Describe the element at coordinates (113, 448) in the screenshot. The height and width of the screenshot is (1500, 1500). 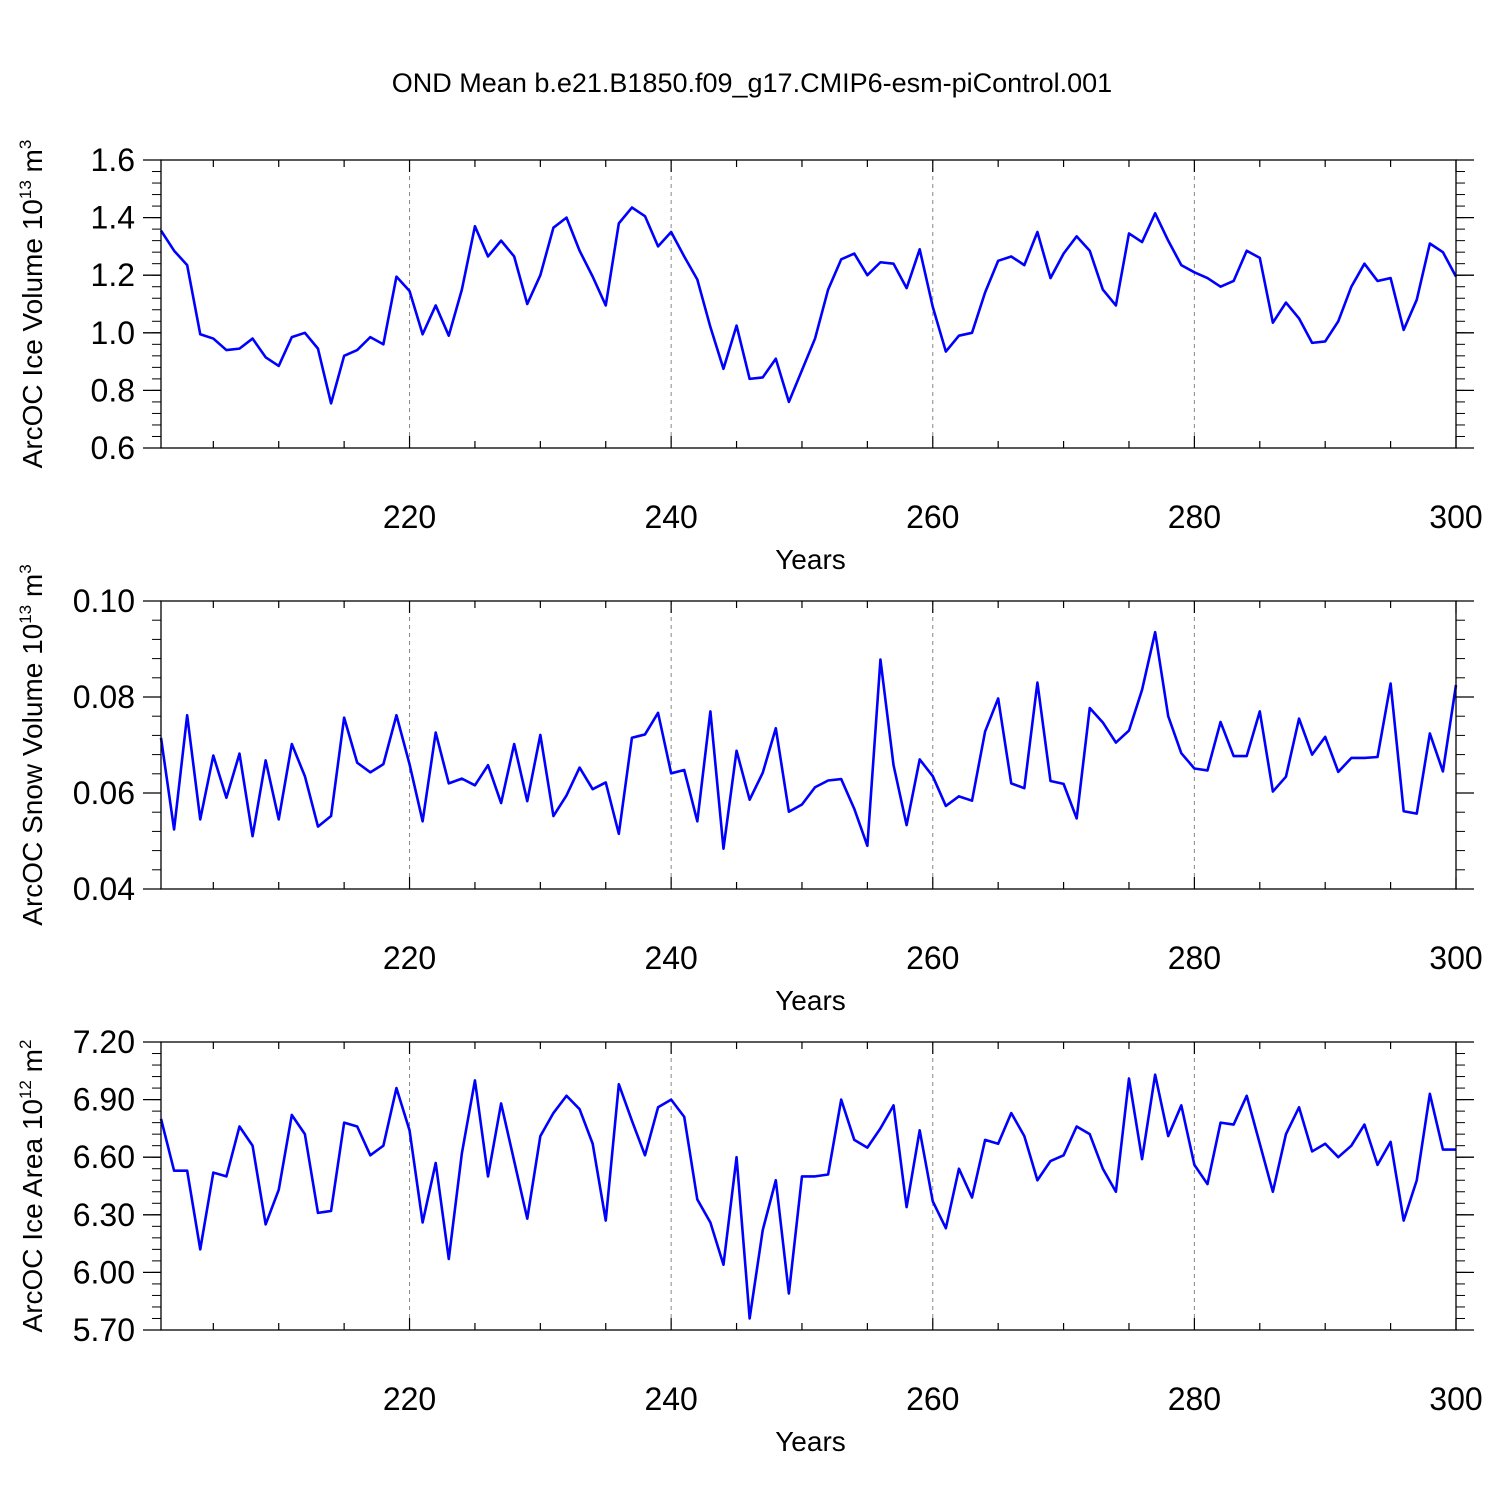
I see `y-tick-label: 0.6` at that location.